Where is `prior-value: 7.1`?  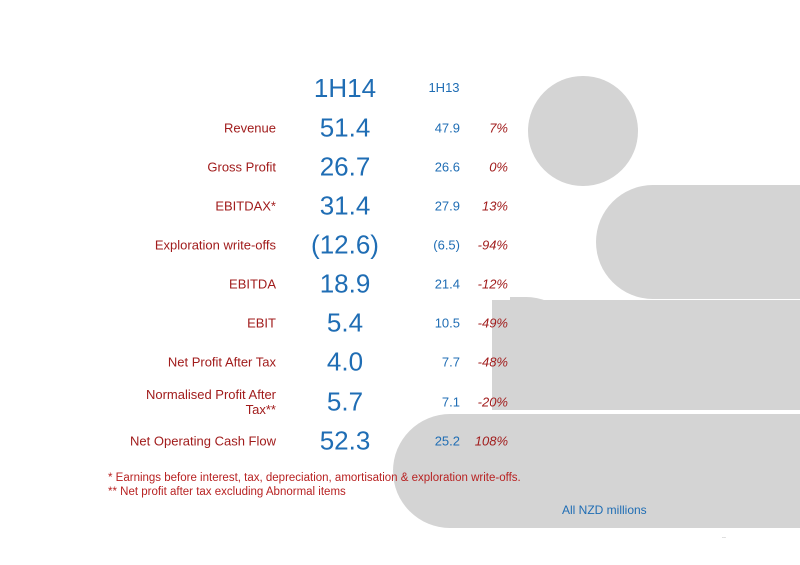 prior-value: 7.1 is located at coordinates (450, 402).